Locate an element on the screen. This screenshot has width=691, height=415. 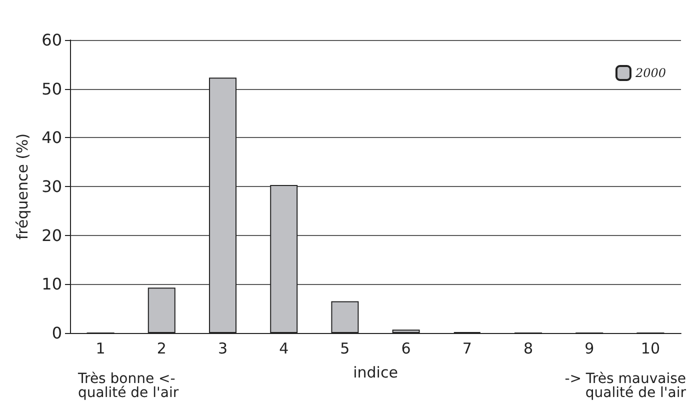
text: Très bonne <- qualité de l'air is located at coordinates (128, 386).